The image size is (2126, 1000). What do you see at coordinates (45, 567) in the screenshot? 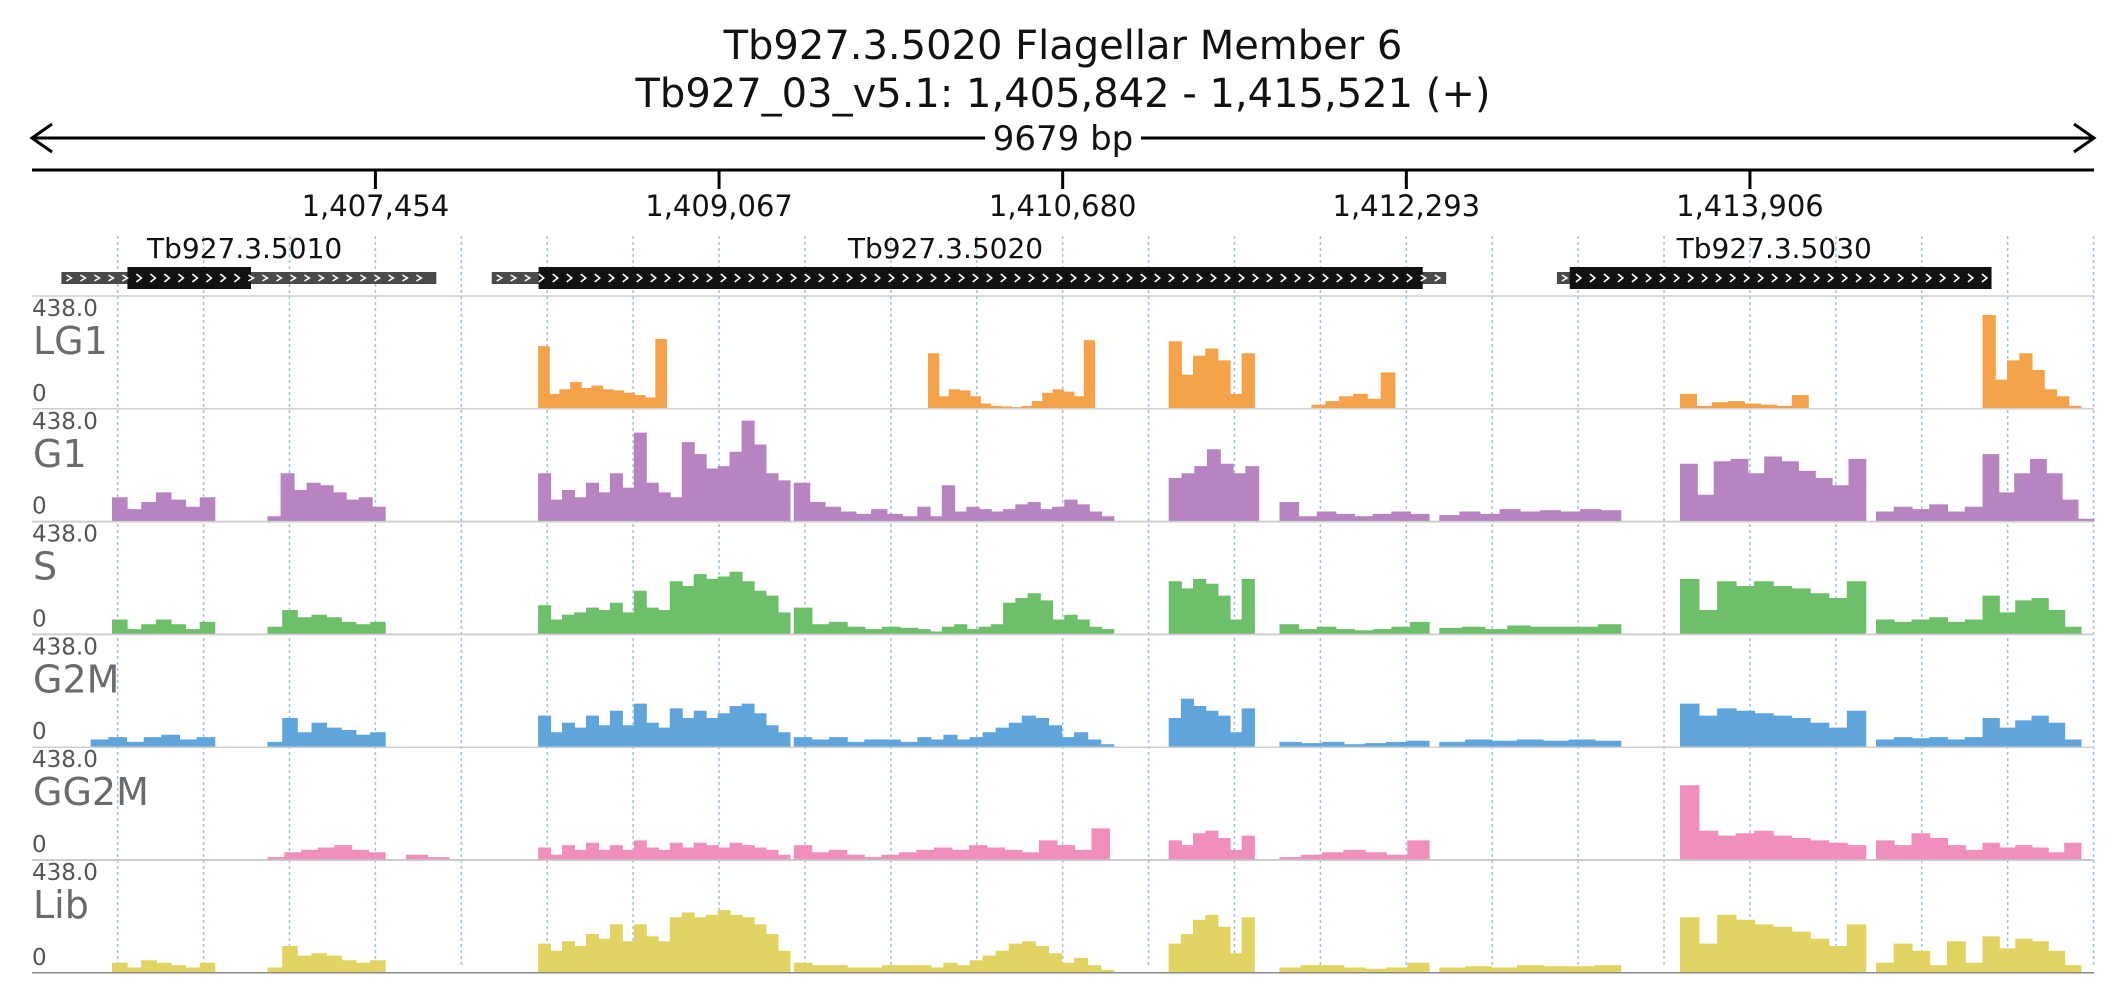
I see `track-name: S` at bounding box center [45, 567].